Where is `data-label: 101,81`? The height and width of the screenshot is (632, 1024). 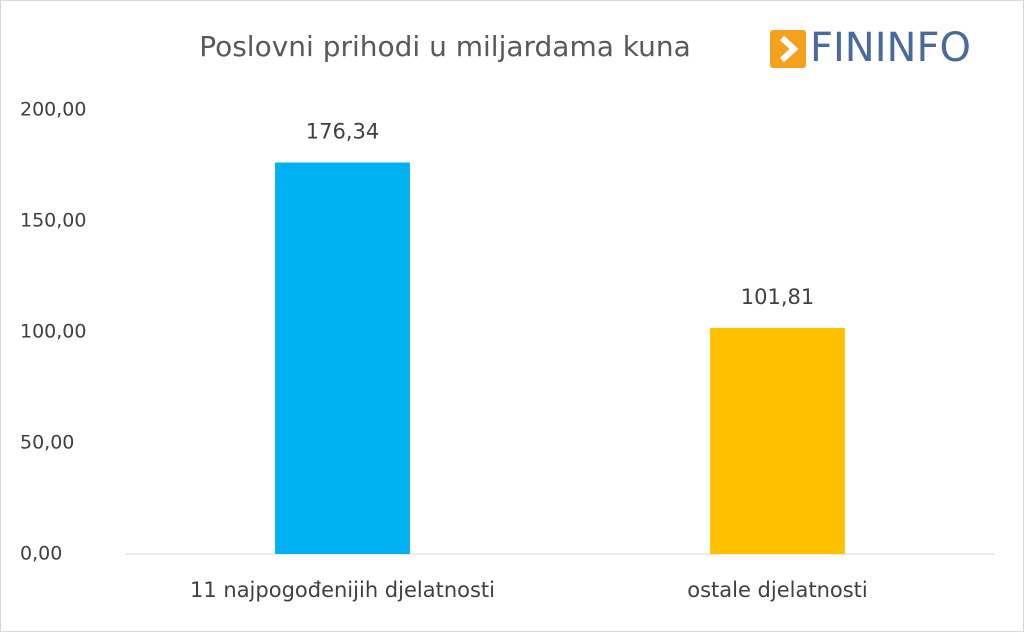
data-label: 101,81 is located at coordinates (777, 297).